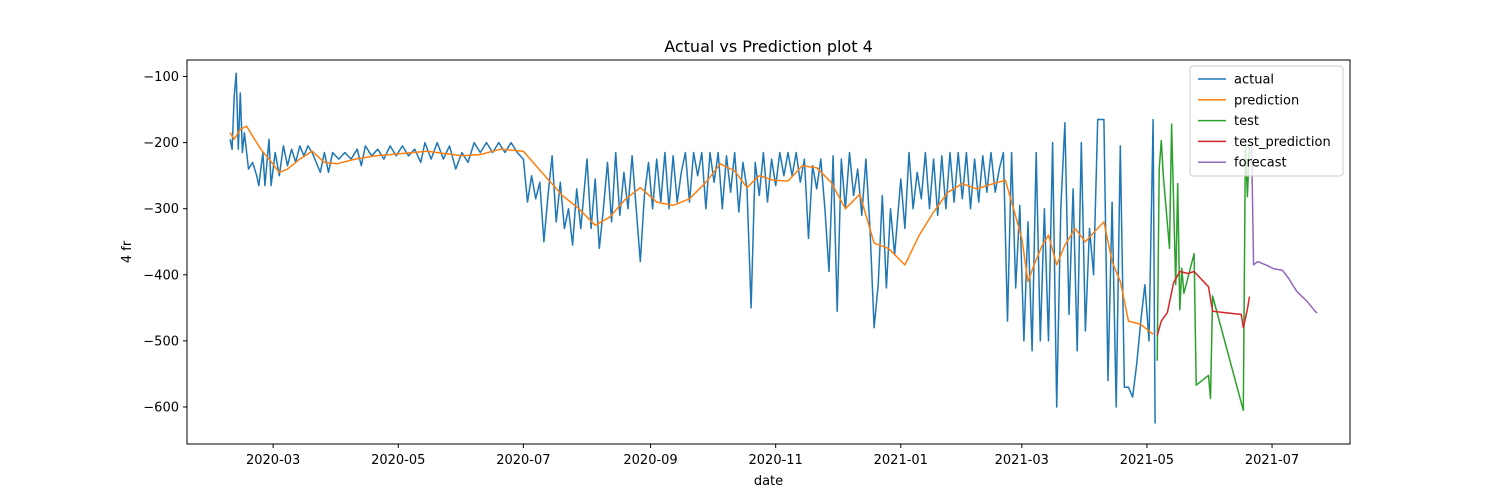  What do you see at coordinates (1022, 460) in the screenshot?
I see `x-tick-label: 2021-03` at bounding box center [1022, 460].